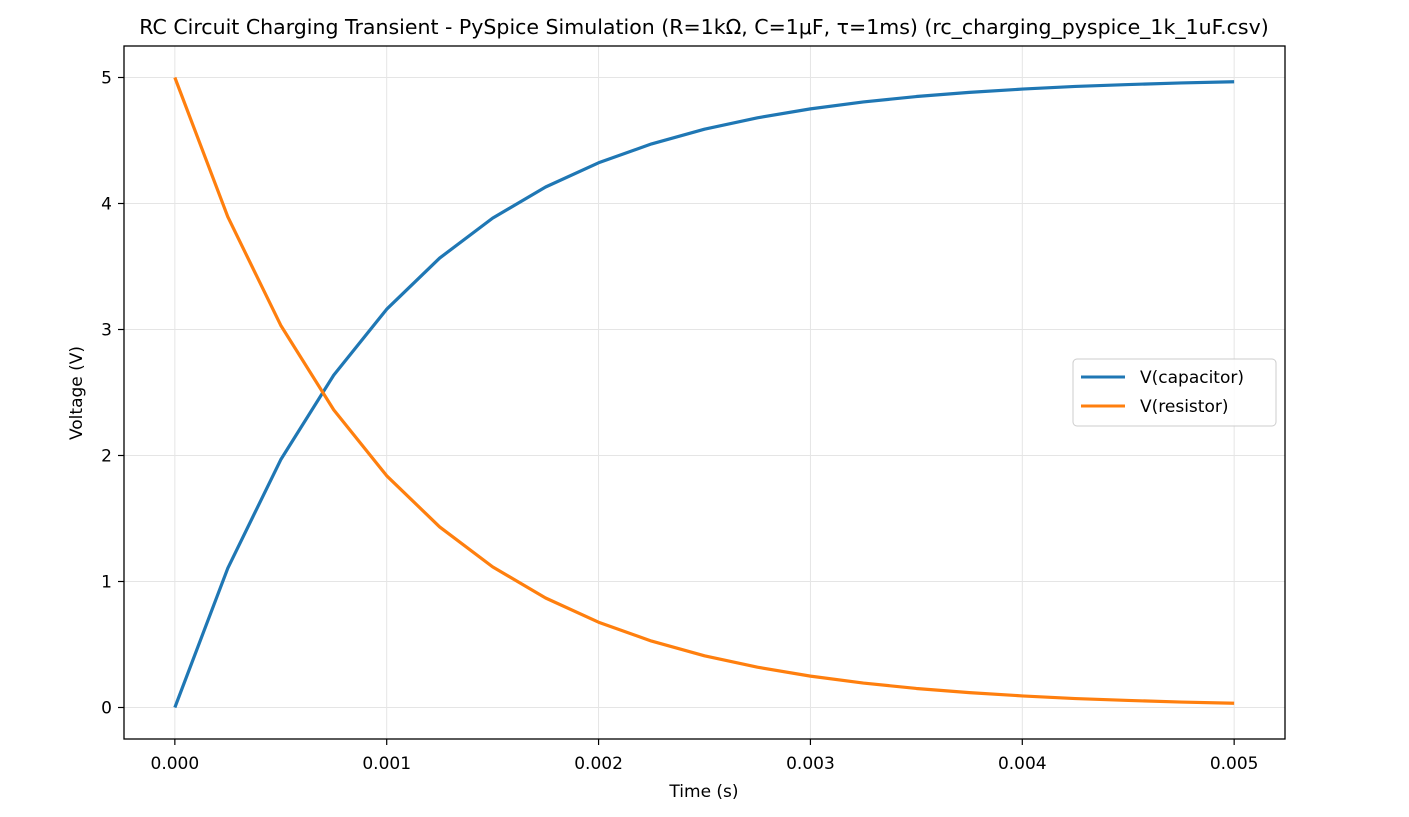 The image size is (1409, 817). Describe the element at coordinates (175, 764) in the screenshot. I see `x-tick-label: 0.000` at that location.